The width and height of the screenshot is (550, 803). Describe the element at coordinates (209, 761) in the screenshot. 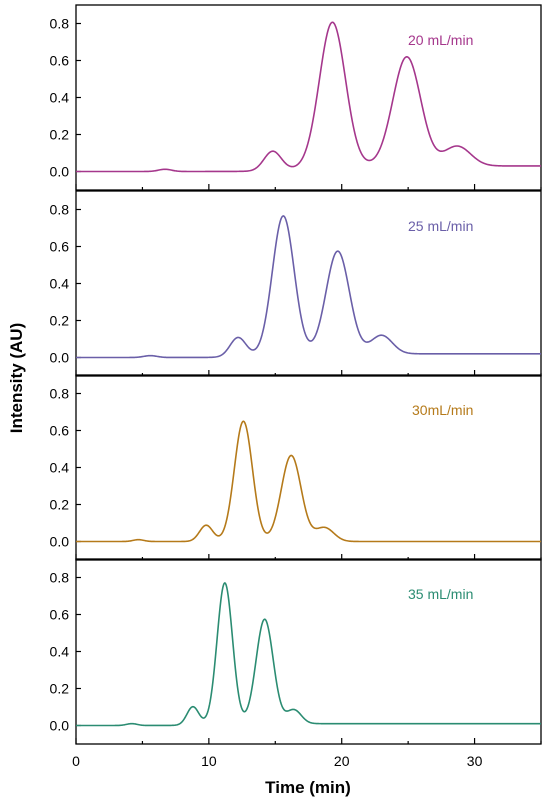

I see `x-tick-label: 10` at that location.